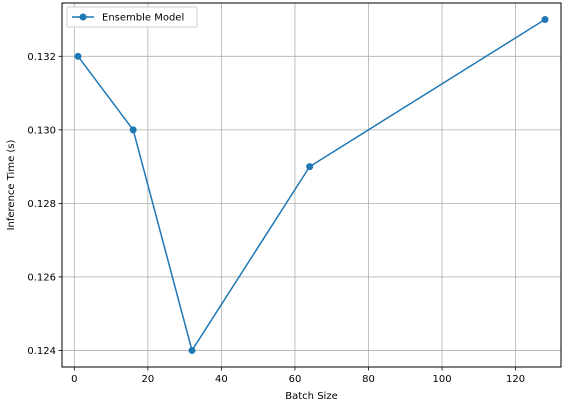 This screenshot has width=574, height=404. I want to click on y-tick-label: 0.124, so click(41, 351).